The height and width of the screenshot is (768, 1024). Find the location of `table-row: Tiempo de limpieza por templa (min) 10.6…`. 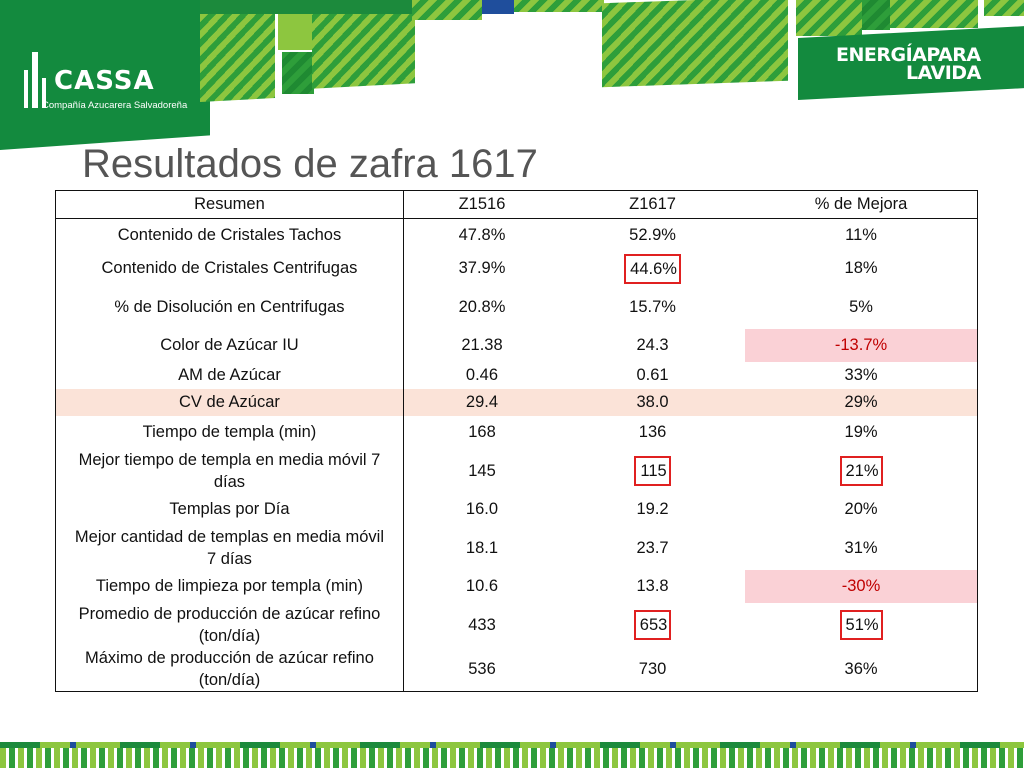

table-row: Tiempo de limpieza por templa (min) 10.6… is located at coordinates (516, 586).